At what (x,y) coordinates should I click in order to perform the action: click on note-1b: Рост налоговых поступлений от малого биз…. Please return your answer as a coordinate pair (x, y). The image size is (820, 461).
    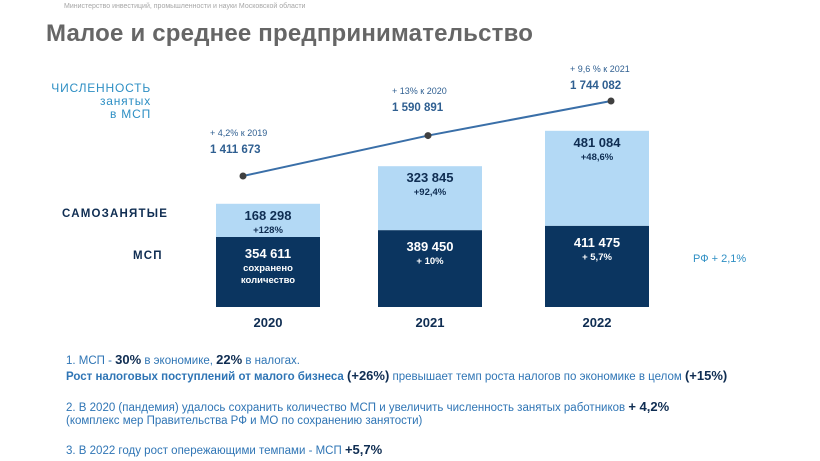
    Looking at the image, I should click on (396, 375).